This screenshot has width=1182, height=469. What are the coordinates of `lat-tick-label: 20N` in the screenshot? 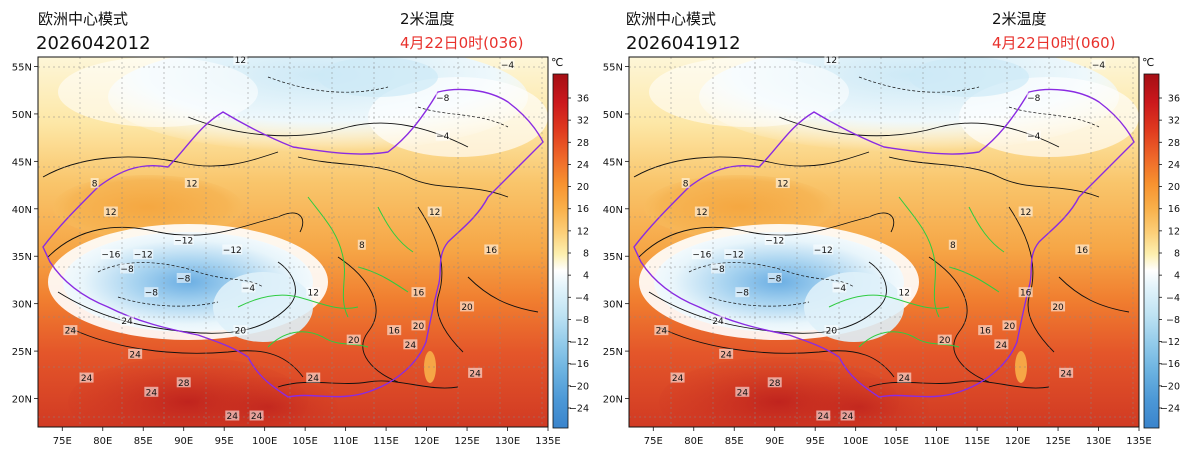 It's located at (613, 400).